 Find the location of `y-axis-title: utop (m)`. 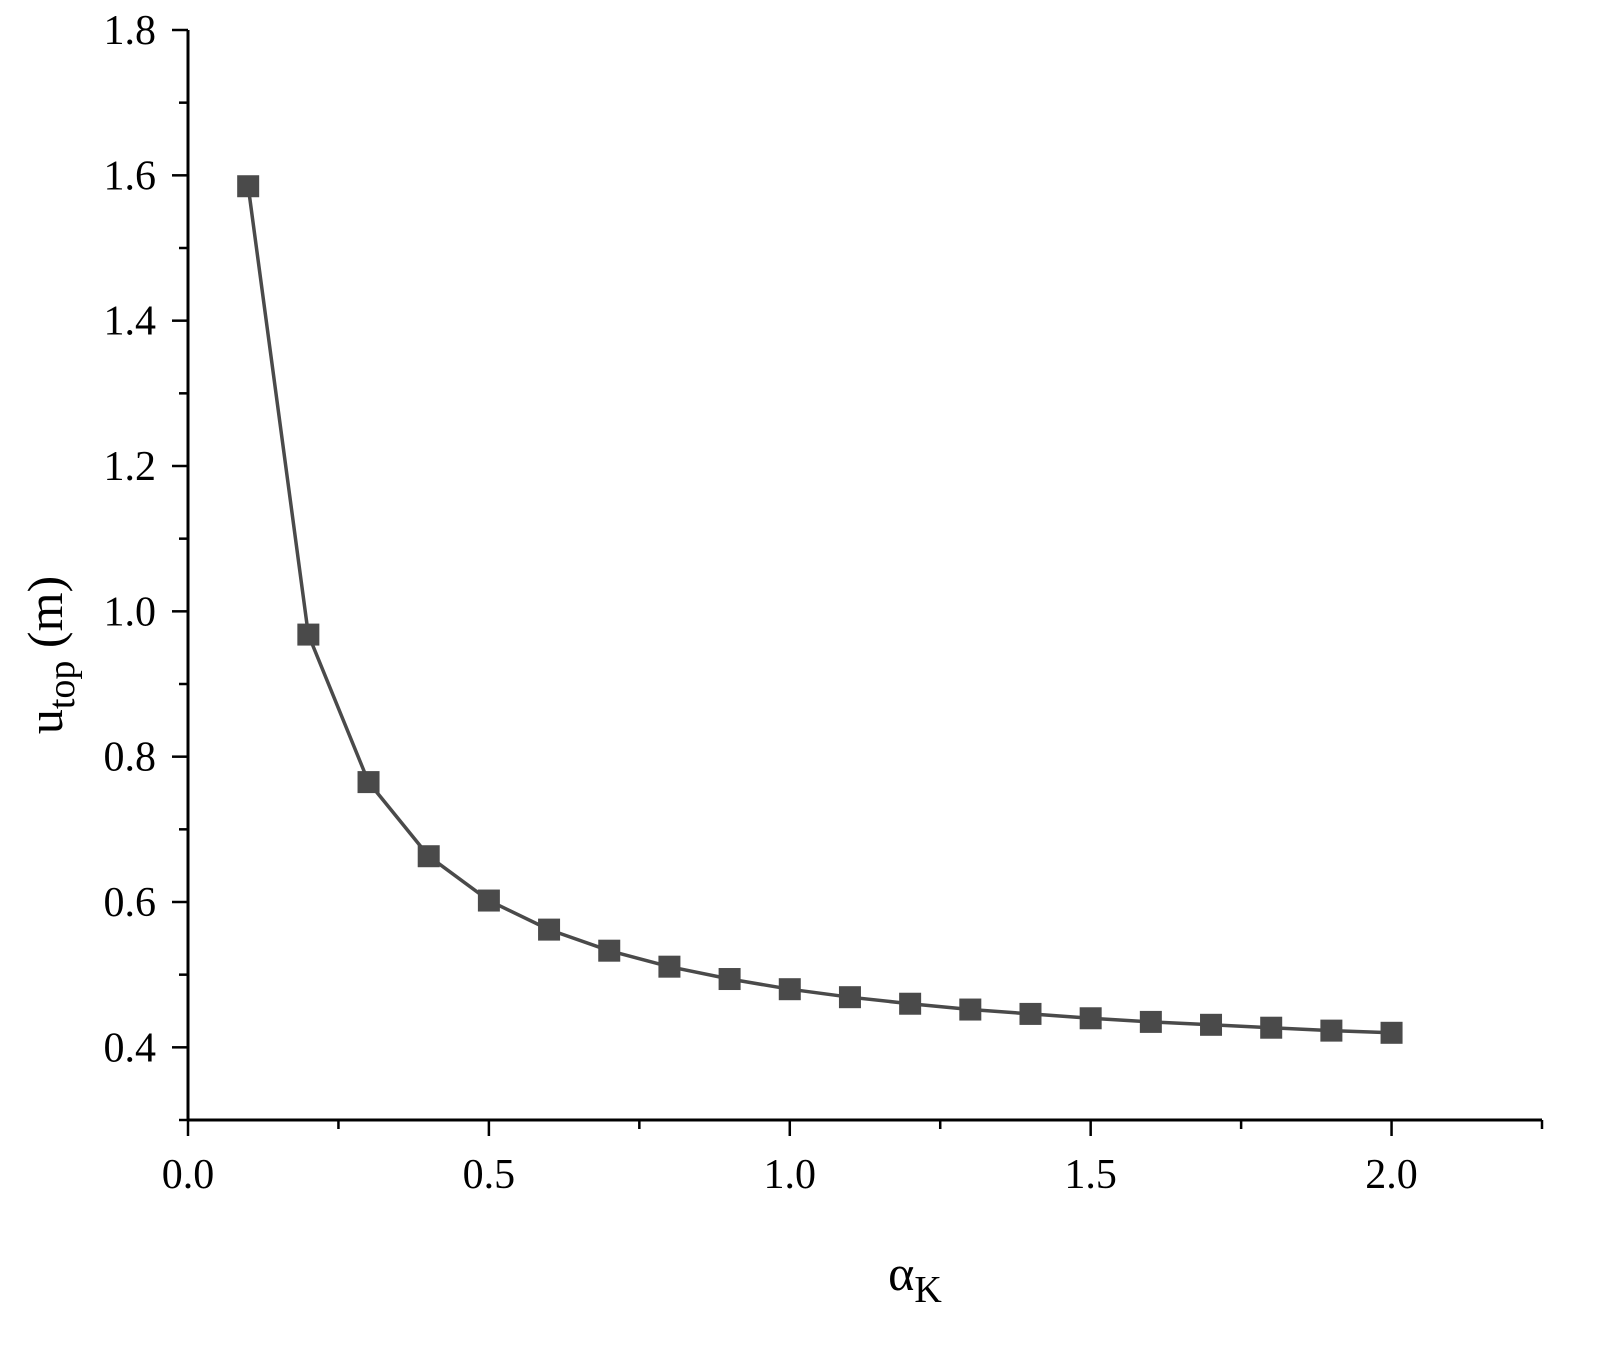

y-axis-title: utop (m) is located at coordinates (50, 655).